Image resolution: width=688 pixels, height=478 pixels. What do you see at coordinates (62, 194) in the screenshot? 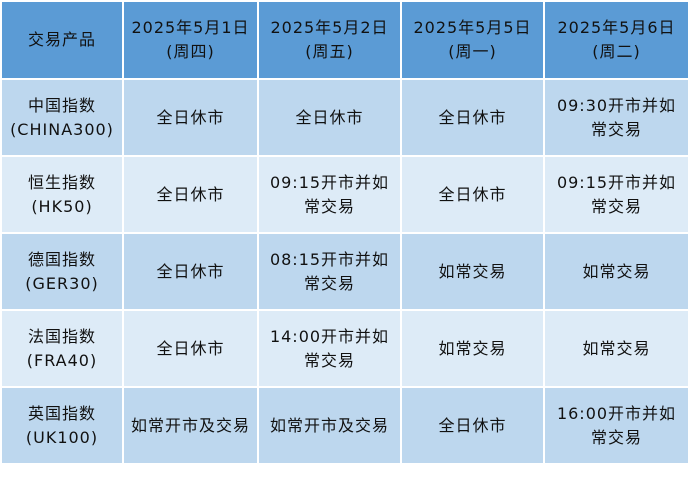
I see `product-cell: 恒生指数 (HK50)` at bounding box center [62, 194].